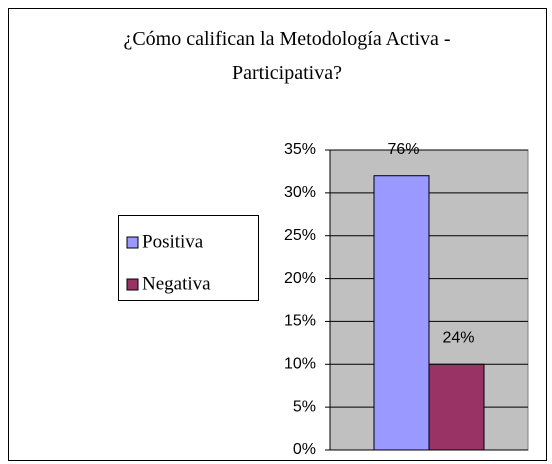  Describe the element at coordinates (188, 258) in the screenshot. I see `legend-box` at that location.